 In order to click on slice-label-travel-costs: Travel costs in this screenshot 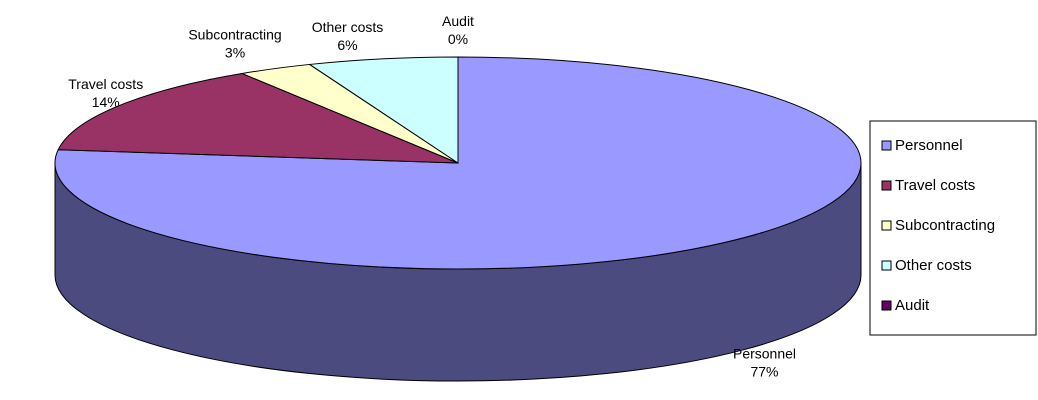, I will do `click(105, 84)`.